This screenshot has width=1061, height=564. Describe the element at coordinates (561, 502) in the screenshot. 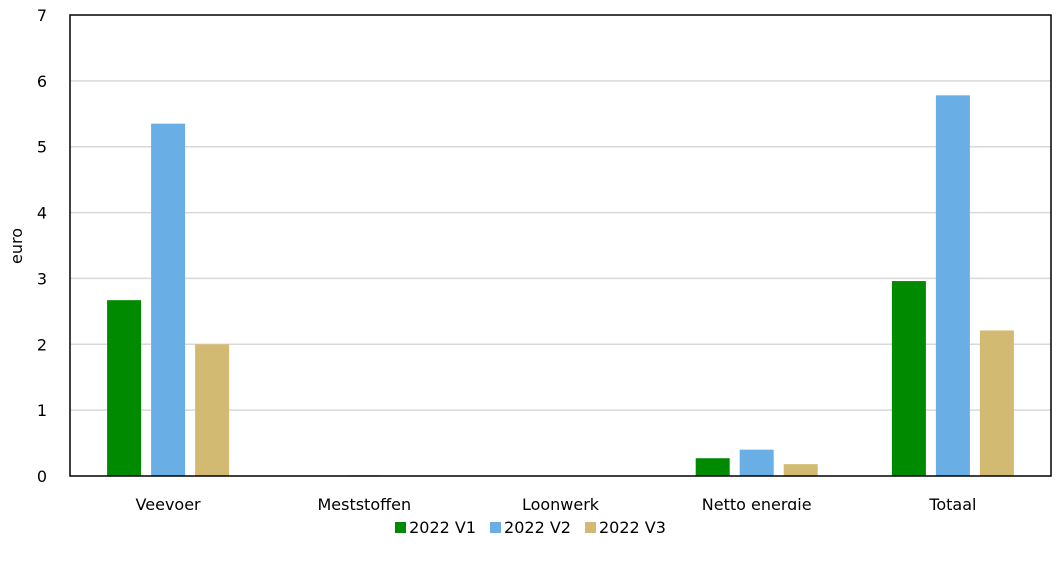

I see `x-tick-label: Loonwerk` at that location.